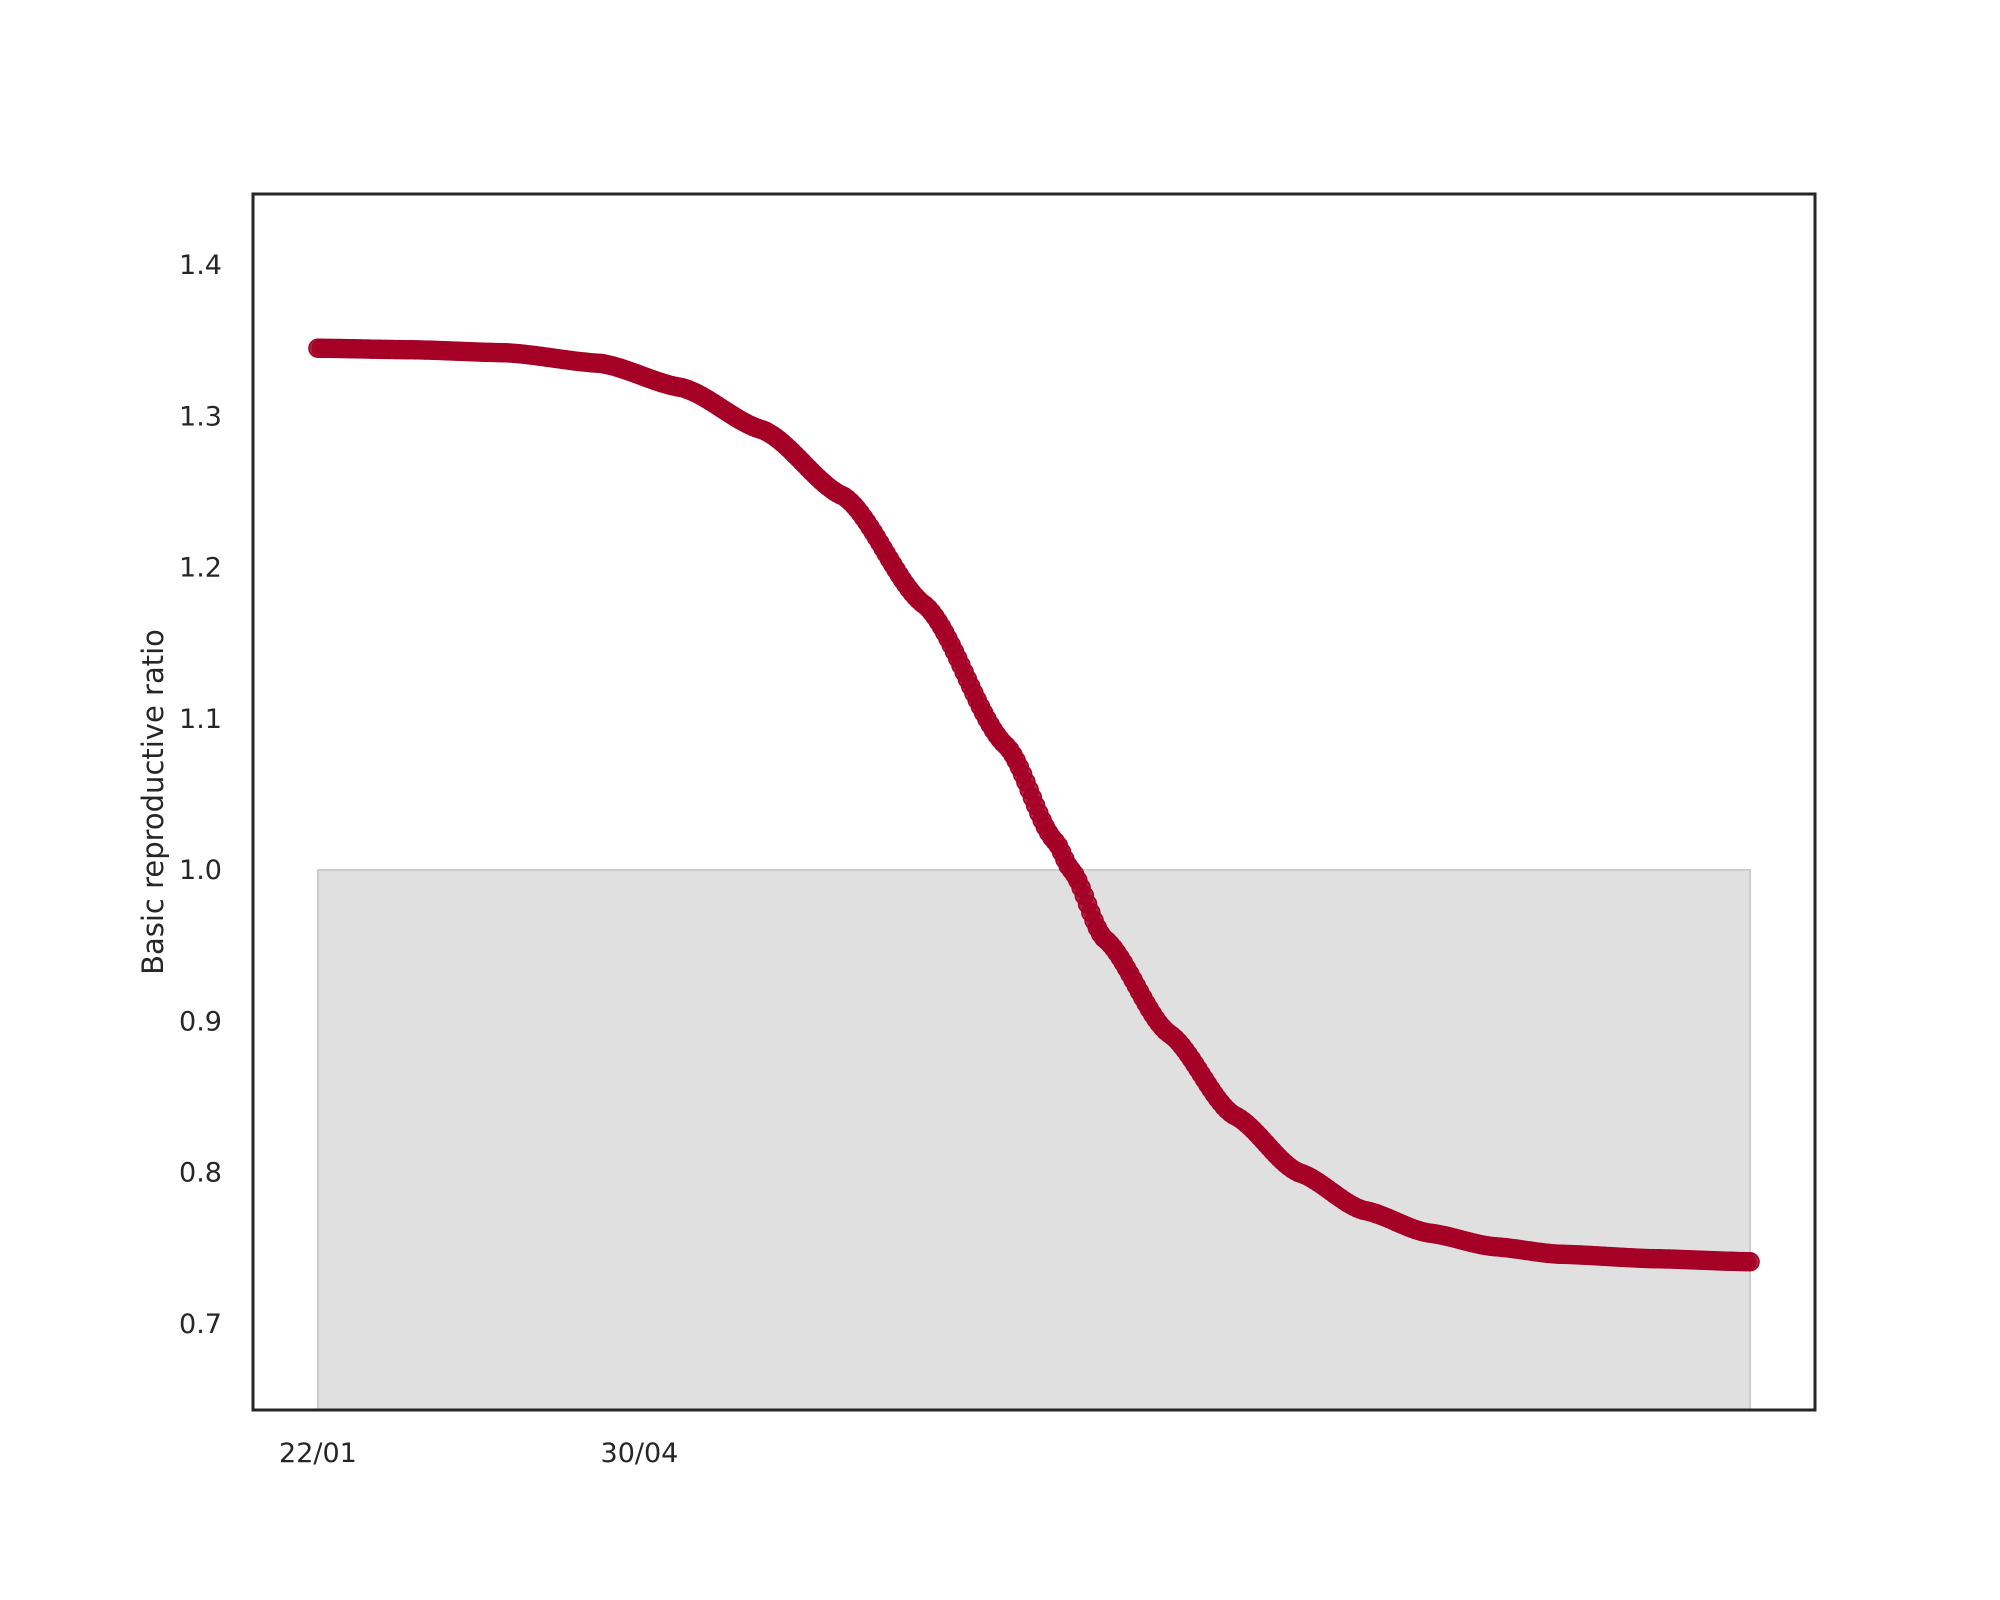 The height and width of the screenshot is (1600, 2000). I want to click on data-point, so click(1750, 1262).